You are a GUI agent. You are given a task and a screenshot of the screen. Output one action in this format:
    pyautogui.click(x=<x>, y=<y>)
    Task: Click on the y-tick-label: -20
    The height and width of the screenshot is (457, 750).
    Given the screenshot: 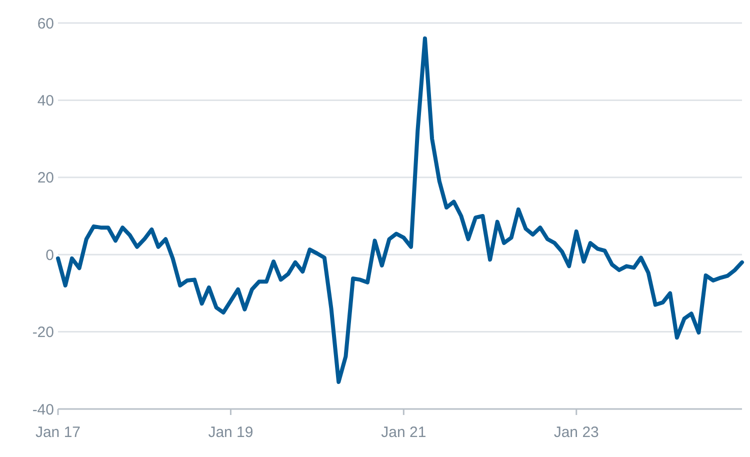 What is the action you would take?
    pyautogui.click(x=43, y=333)
    